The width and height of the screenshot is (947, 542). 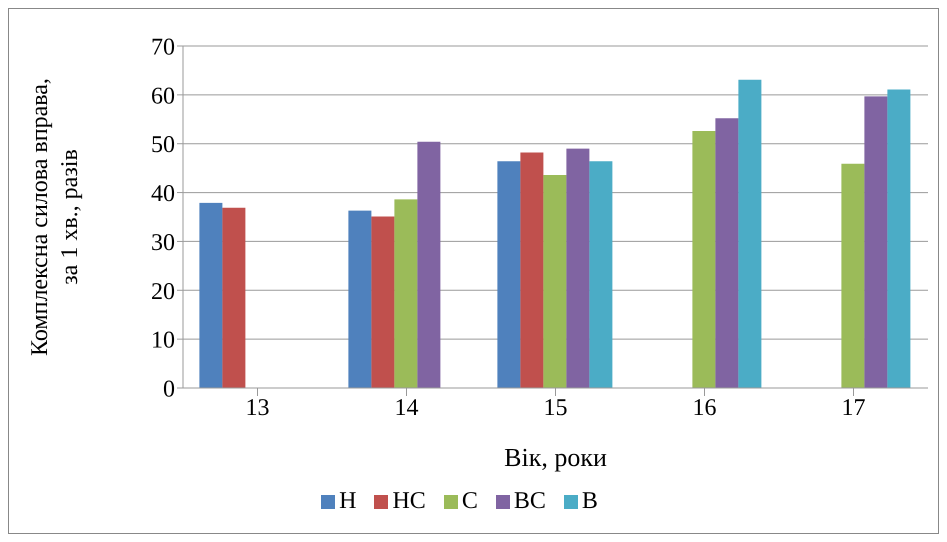 I want to click on y-tick-label: 30, so click(x=163, y=243).